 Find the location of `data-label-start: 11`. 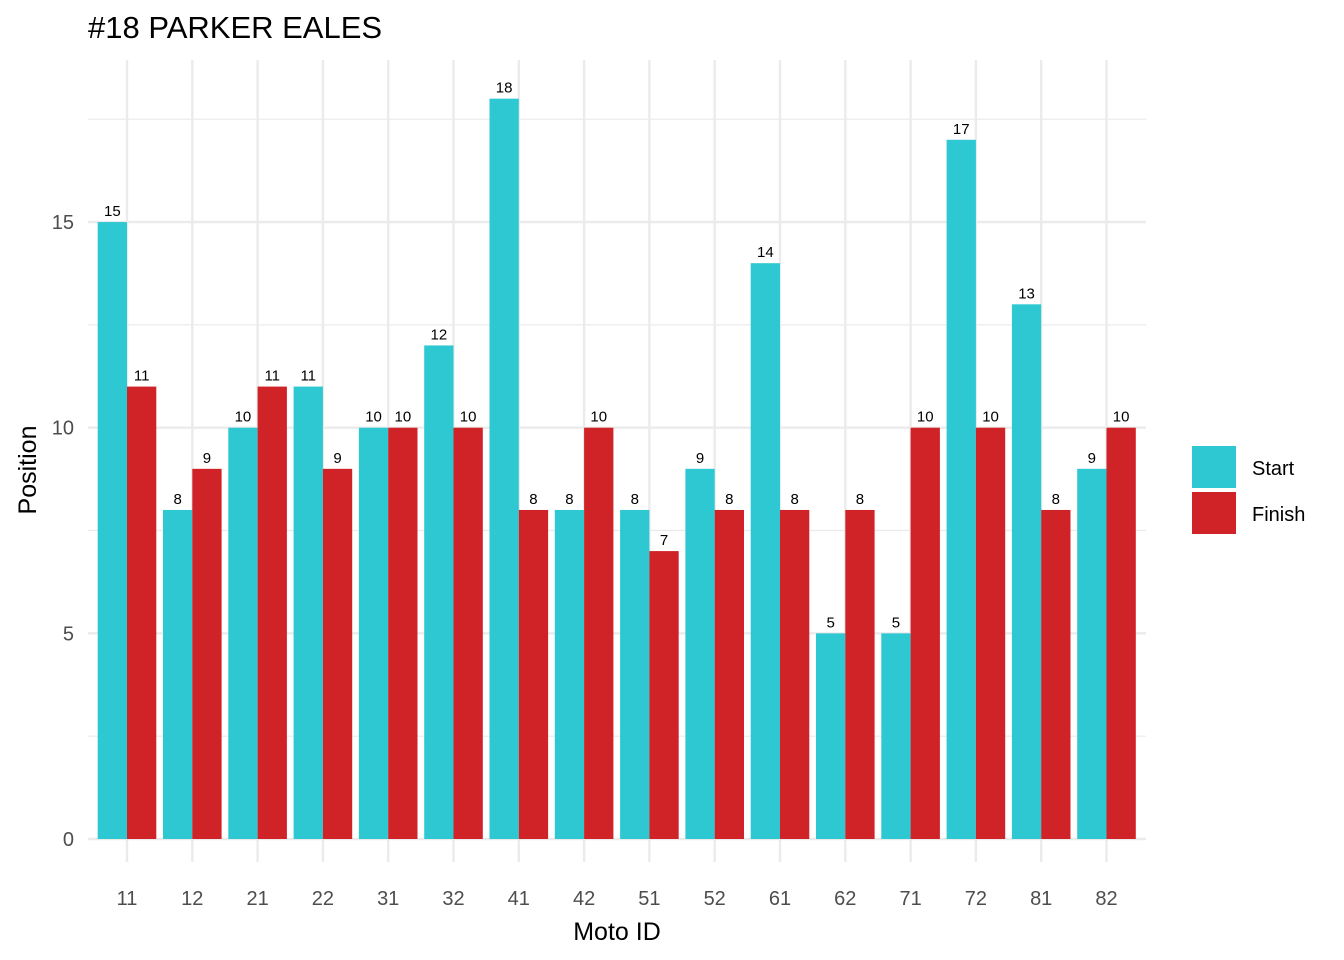

data-label-start: 11 is located at coordinates (308, 376).